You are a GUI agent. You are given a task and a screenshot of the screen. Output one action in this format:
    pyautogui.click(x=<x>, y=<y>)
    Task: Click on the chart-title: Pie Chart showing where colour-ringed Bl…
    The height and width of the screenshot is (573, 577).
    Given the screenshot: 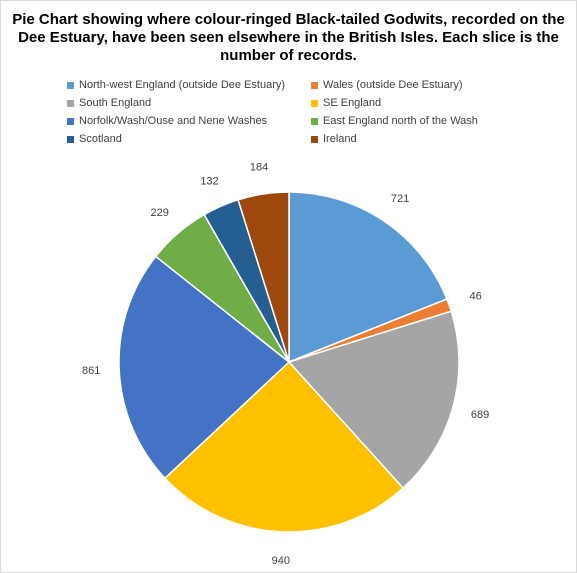 What is the action you would take?
    pyautogui.click(x=288, y=37)
    